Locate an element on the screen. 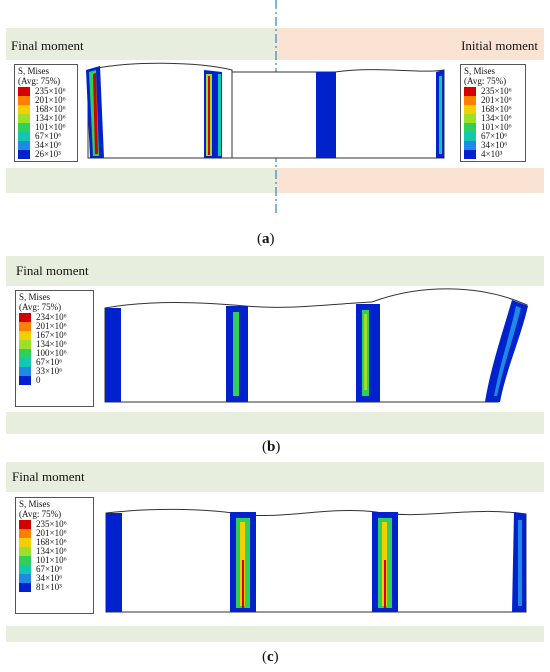 This screenshot has height=672, width=550. legend-row: 26×10³ is located at coordinates (46, 154).